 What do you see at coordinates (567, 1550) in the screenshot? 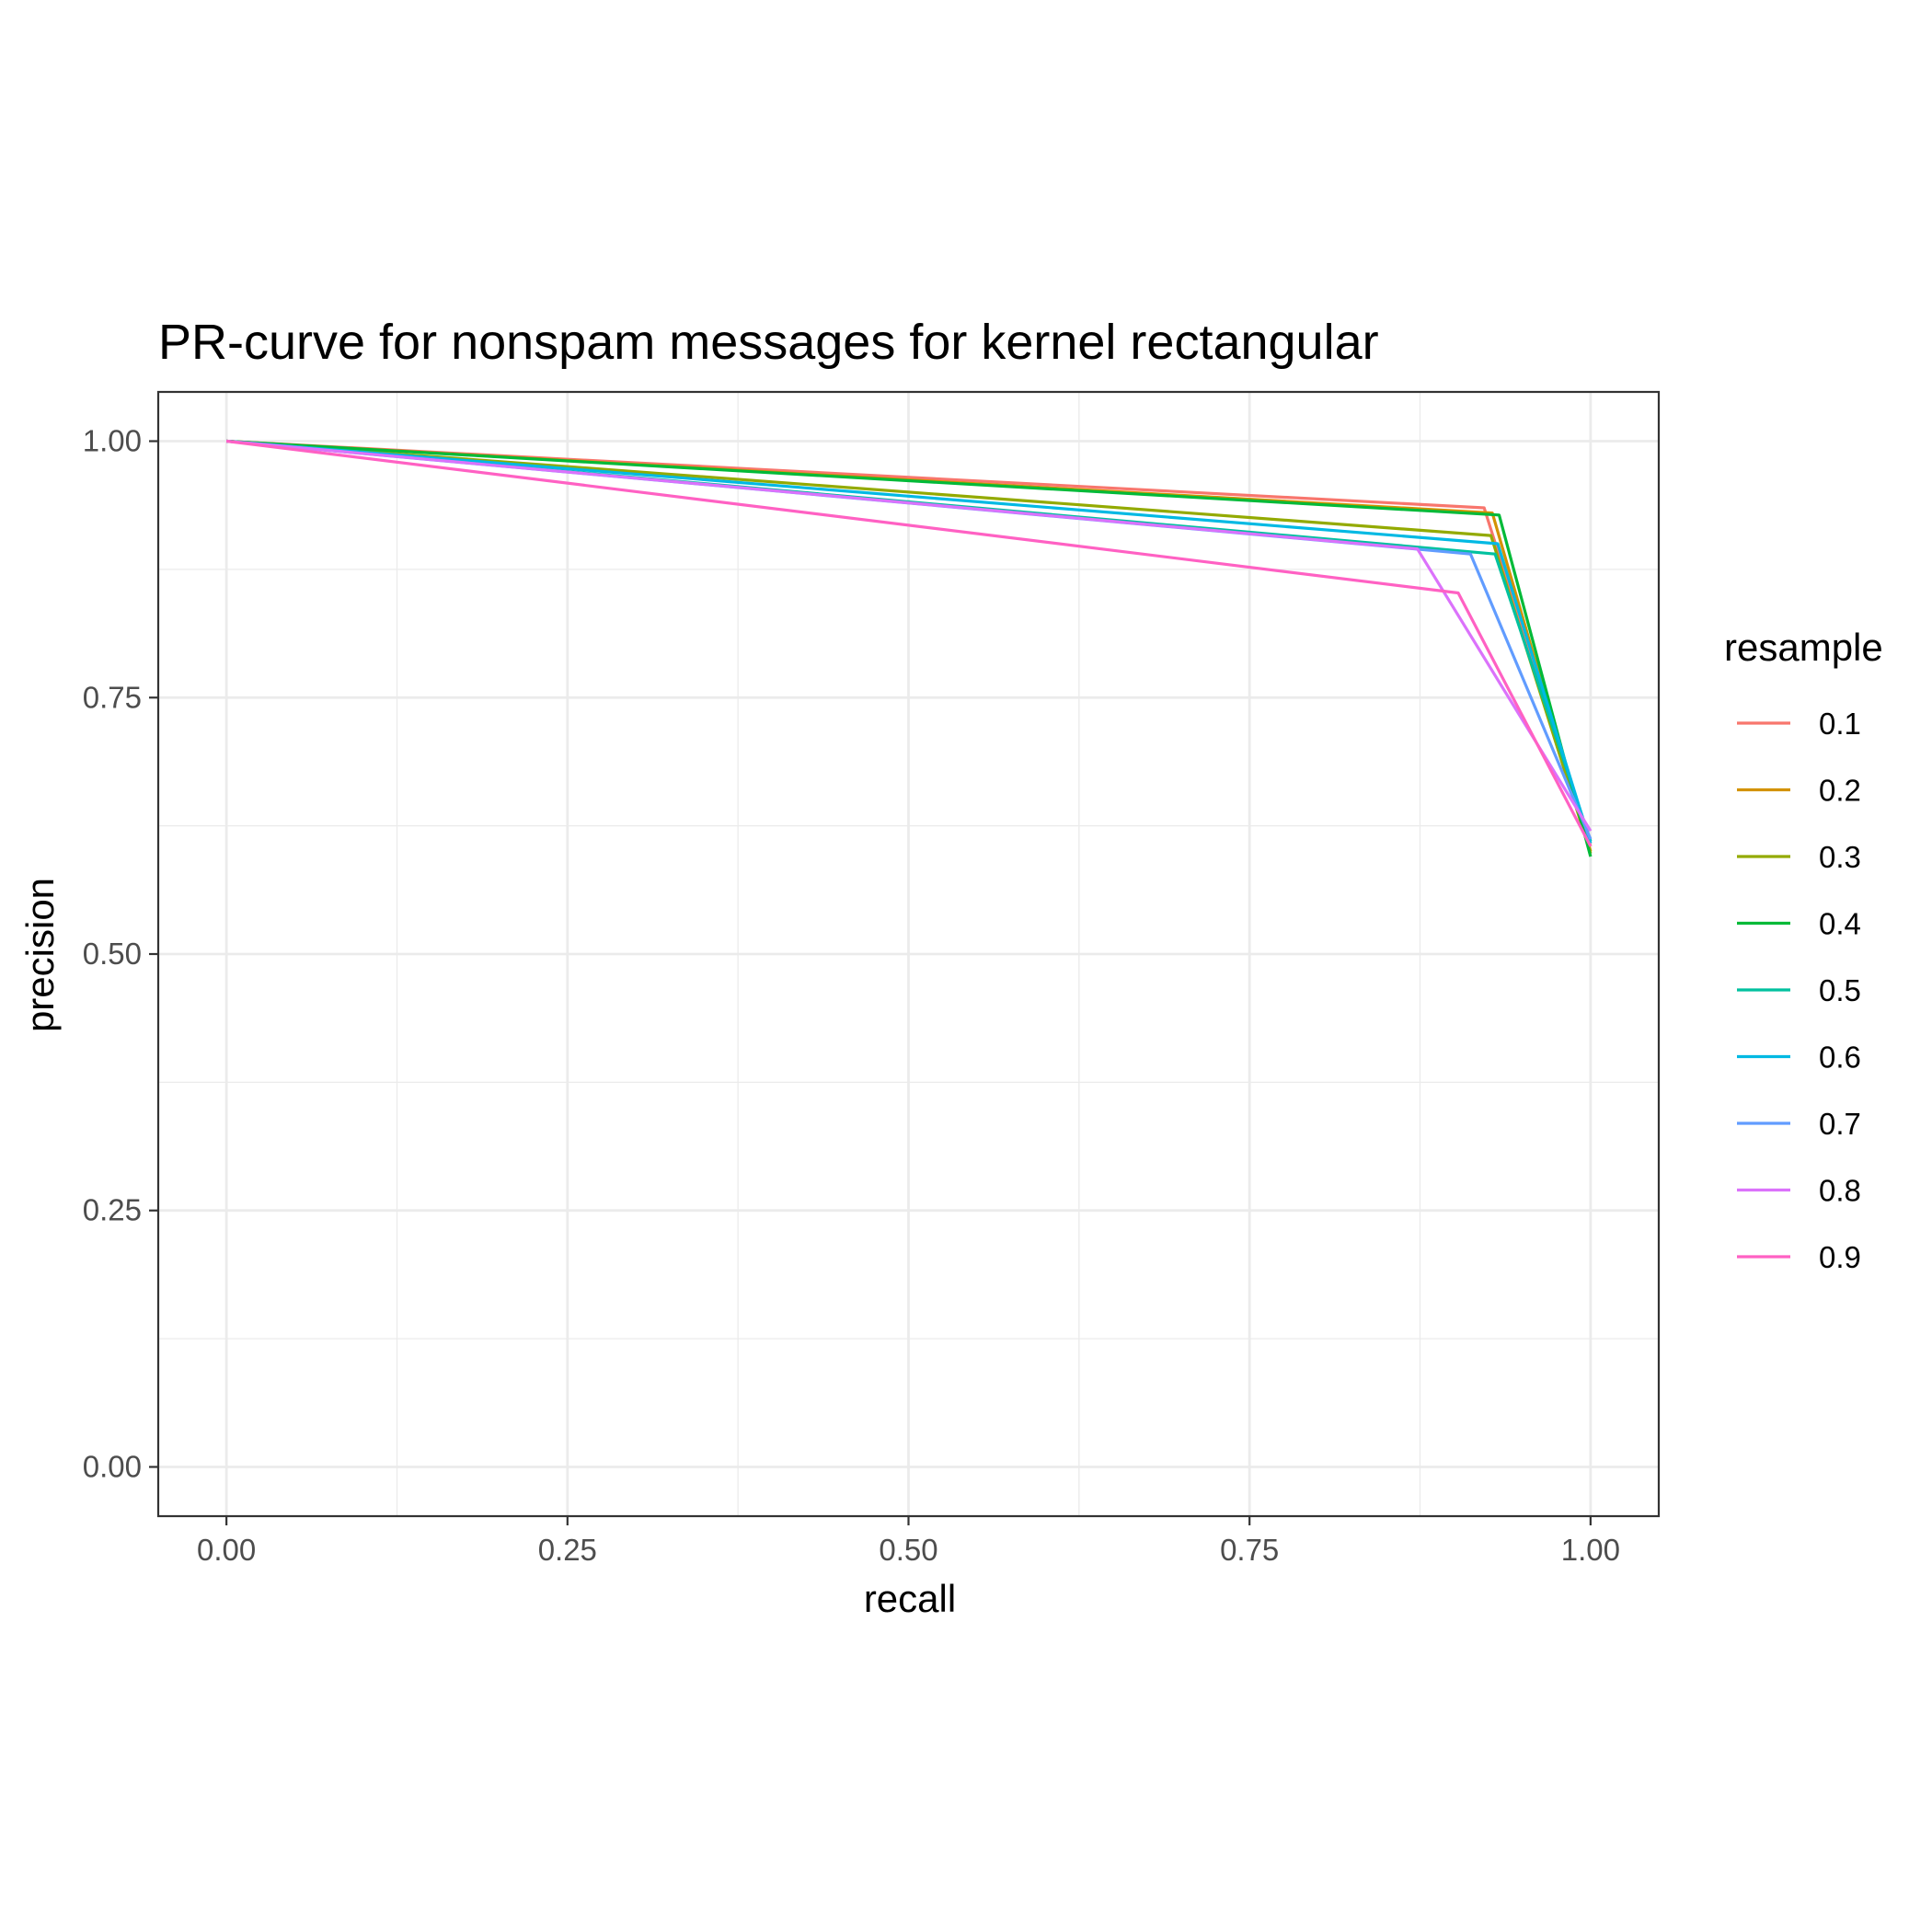
I see `x-tick-label: 0.25` at bounding box center [567, 1550].